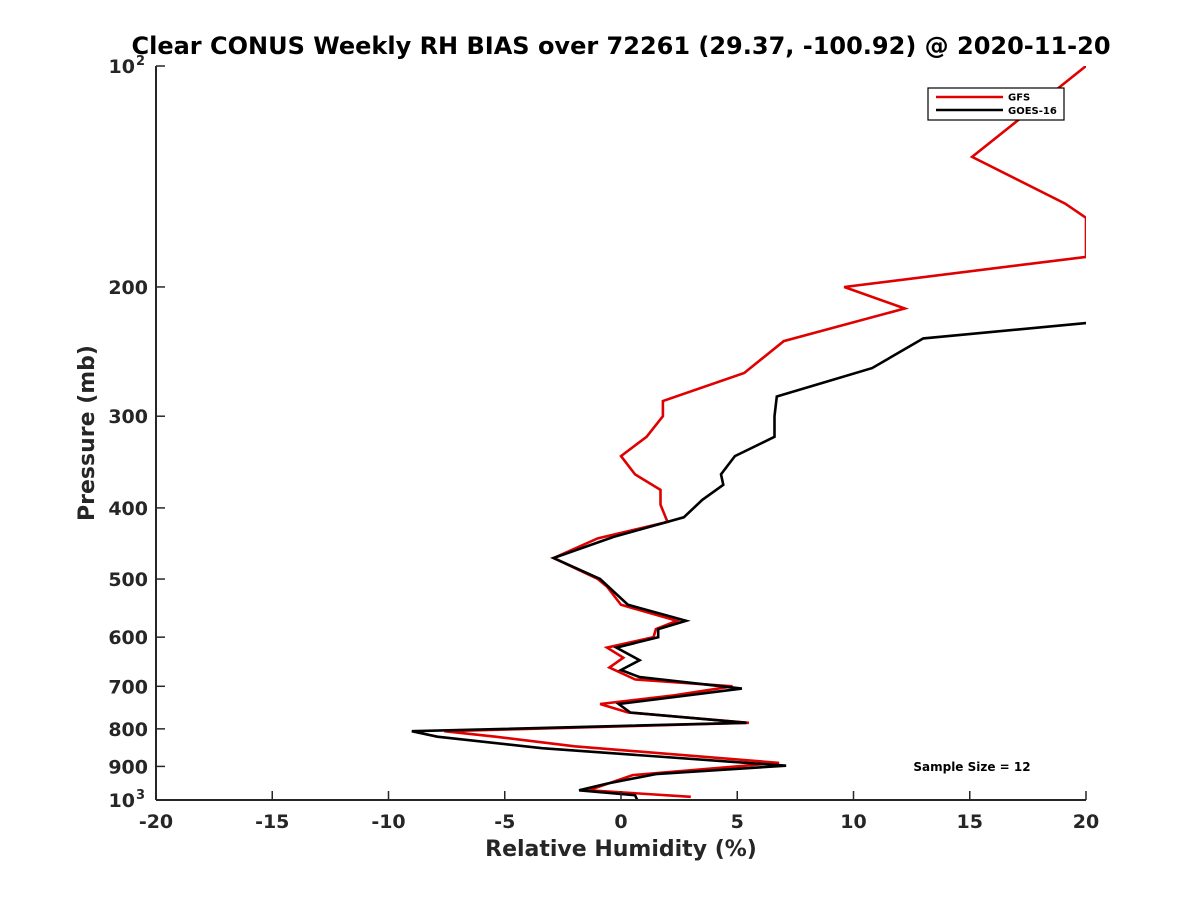 This screenshot has width=1200, height=900. Describe the element at coordinates (621, 849) in the screenshot. I see `x-axis-label: Relative Humidity (%)` at that location.